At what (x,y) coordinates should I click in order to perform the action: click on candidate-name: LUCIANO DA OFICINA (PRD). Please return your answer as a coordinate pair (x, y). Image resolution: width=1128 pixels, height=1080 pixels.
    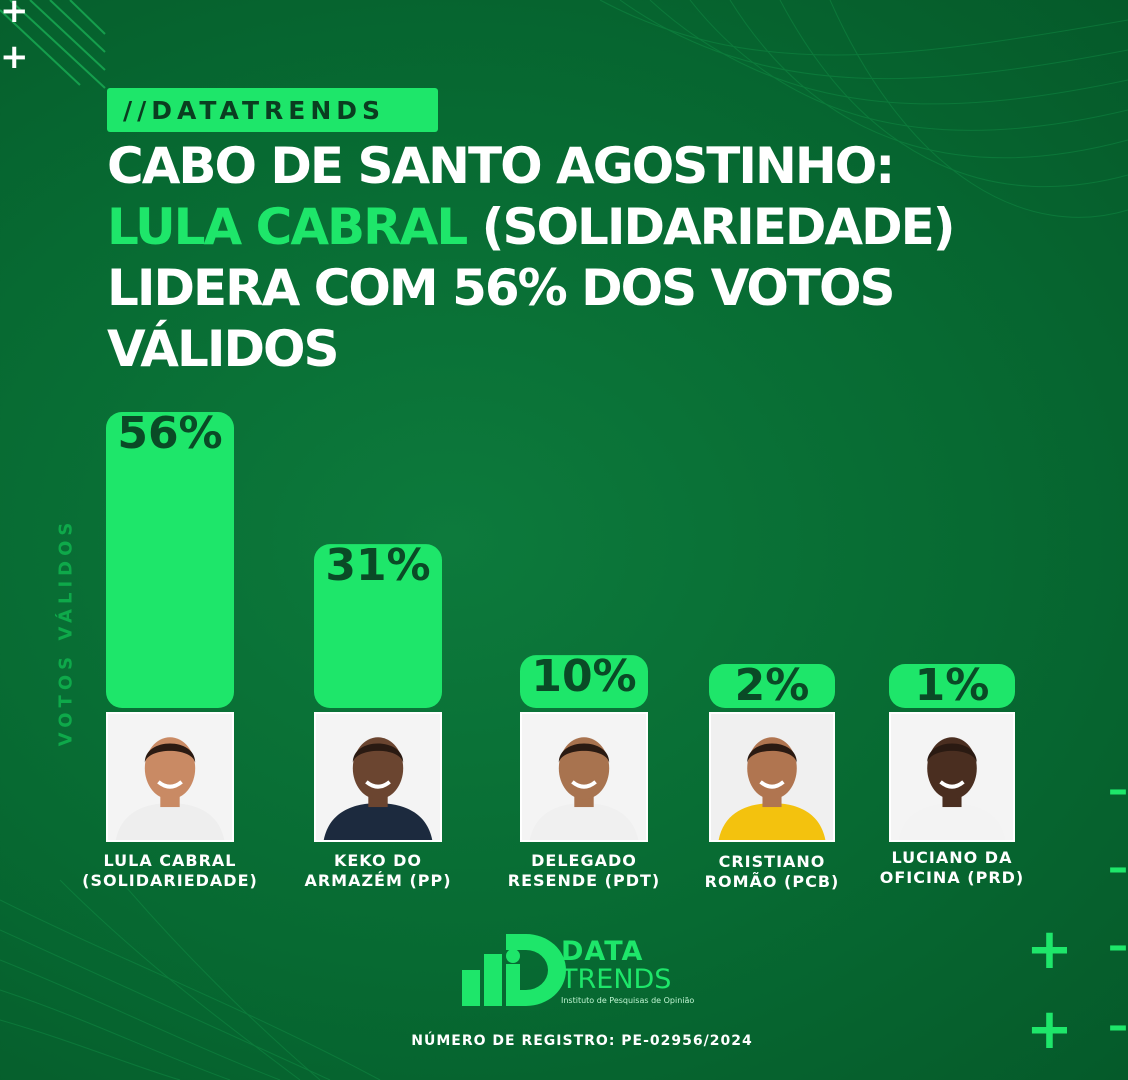
    Looking at the image, I should click on (952, 867).